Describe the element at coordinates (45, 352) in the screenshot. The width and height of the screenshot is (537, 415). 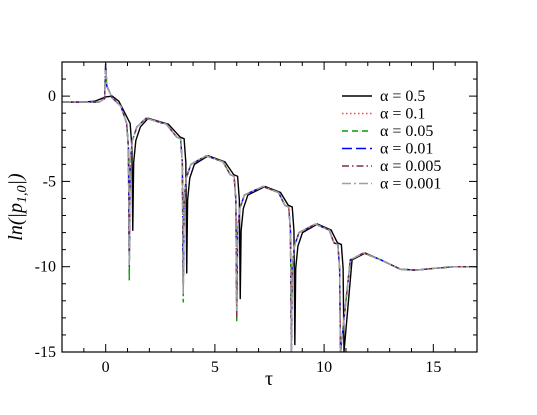
I see `y-tick-label: -15` at that location.